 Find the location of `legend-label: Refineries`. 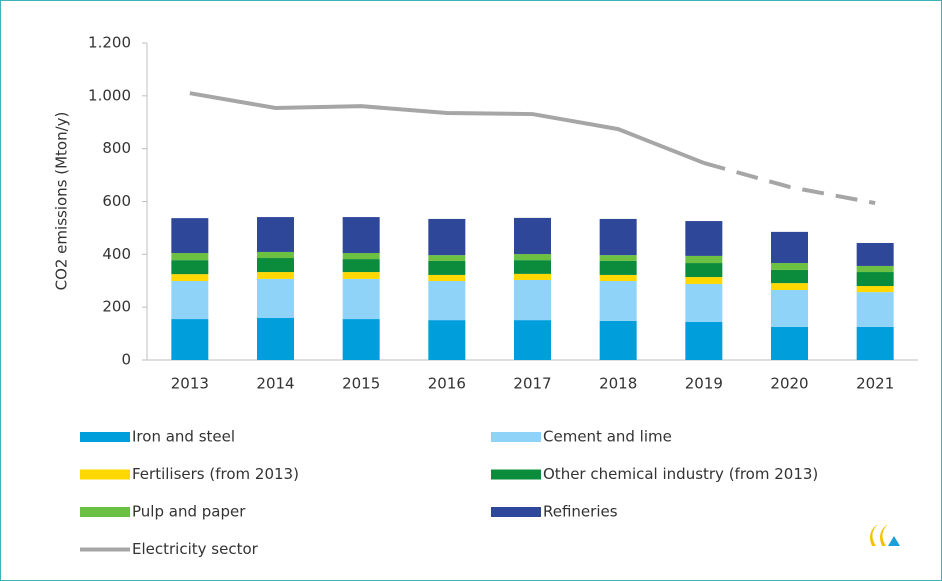

legend-label: Refineries is located at coordinates (580, 512).